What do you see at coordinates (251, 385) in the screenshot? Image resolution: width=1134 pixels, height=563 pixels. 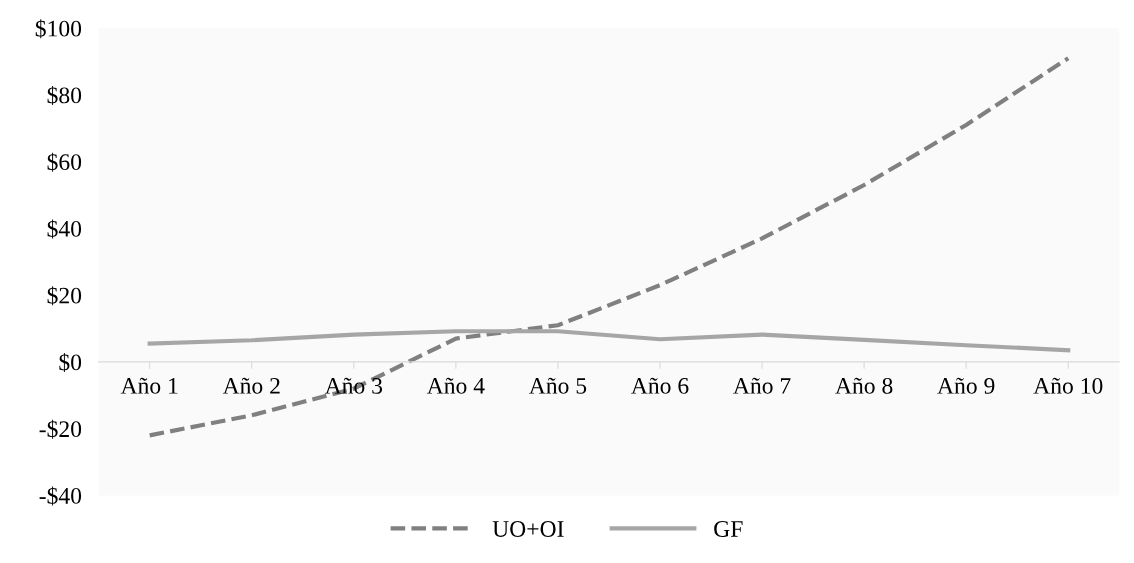 I see `x-tick-label: Año 2` at bounding box center [251, 385].